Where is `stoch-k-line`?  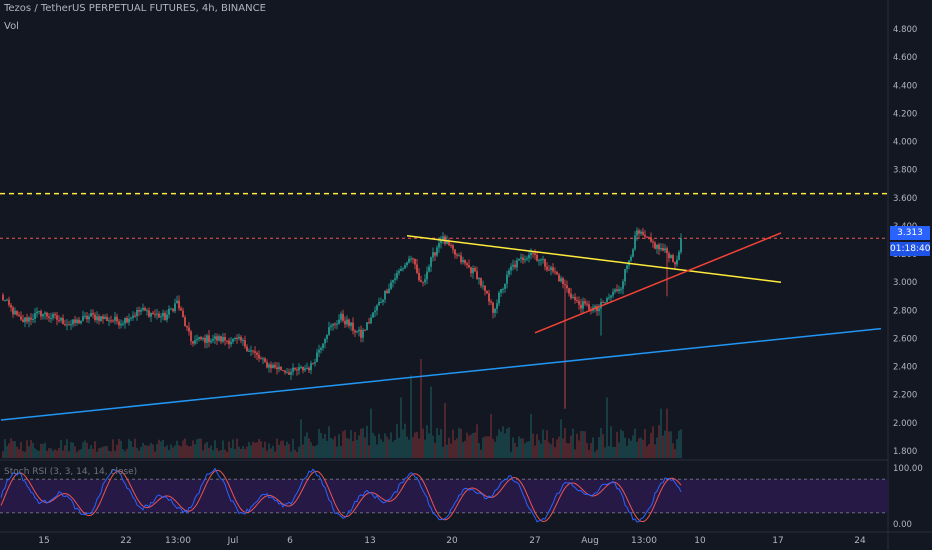
stoch-k-line is located at coordinates (341, 495).